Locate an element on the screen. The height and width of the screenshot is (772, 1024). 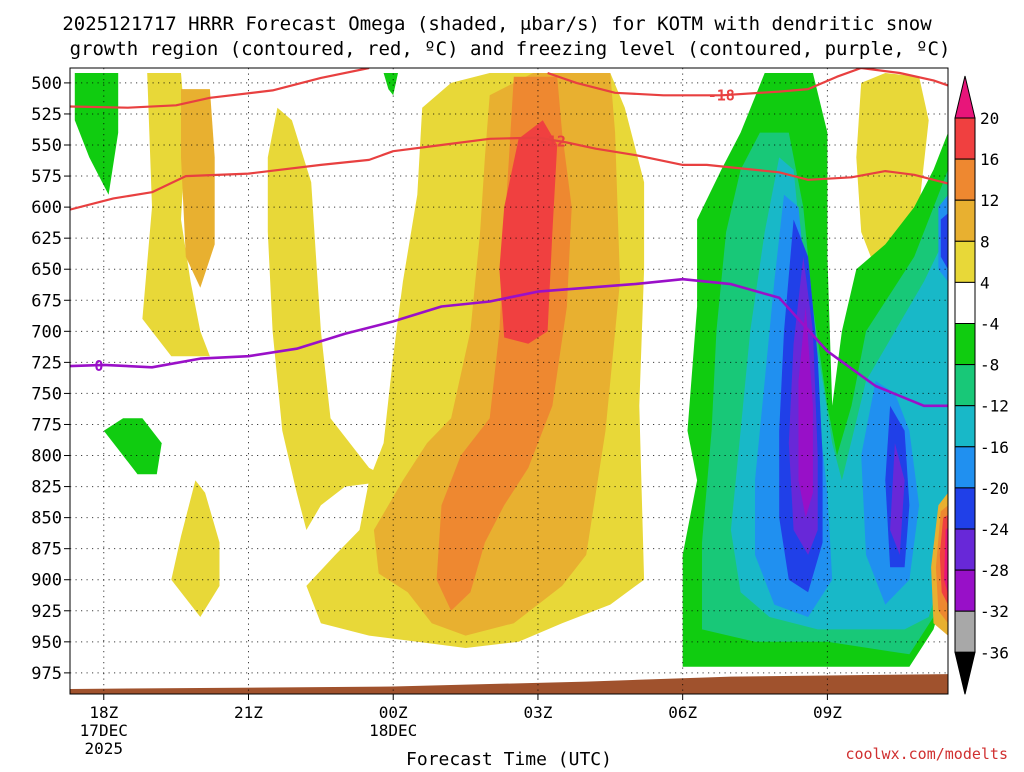
colorbar-label-5: -4 is located at coordinates (989, 324).